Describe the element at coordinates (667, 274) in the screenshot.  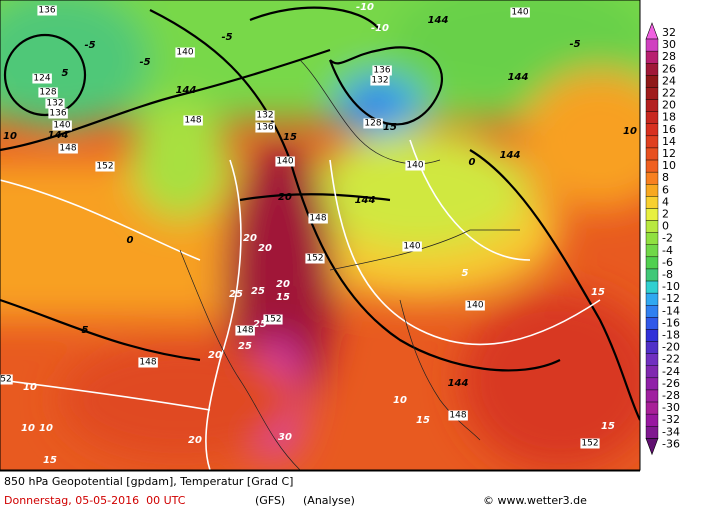
I see `colorbar-label: -8` at that location.